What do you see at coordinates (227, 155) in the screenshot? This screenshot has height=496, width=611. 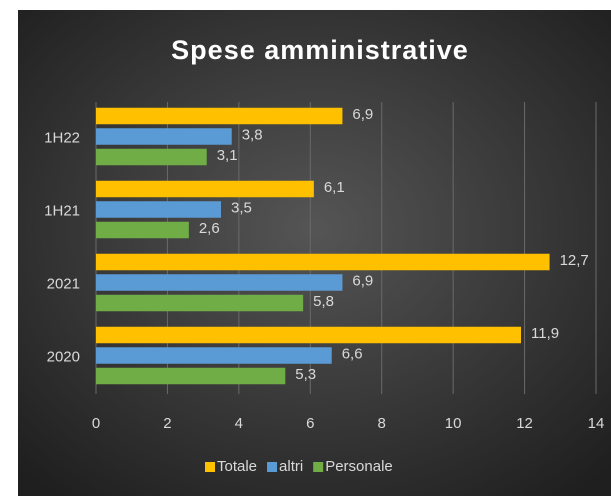 I see `value-label: 3,1` at bounding box center [227, 155].